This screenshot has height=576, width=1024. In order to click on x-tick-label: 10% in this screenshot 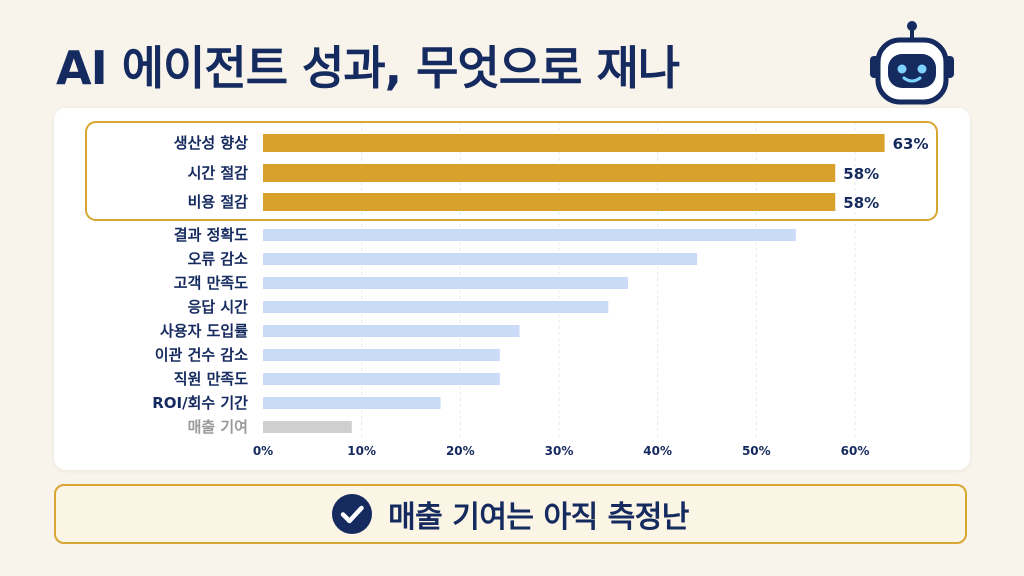, I will do `click(361, 451)`.